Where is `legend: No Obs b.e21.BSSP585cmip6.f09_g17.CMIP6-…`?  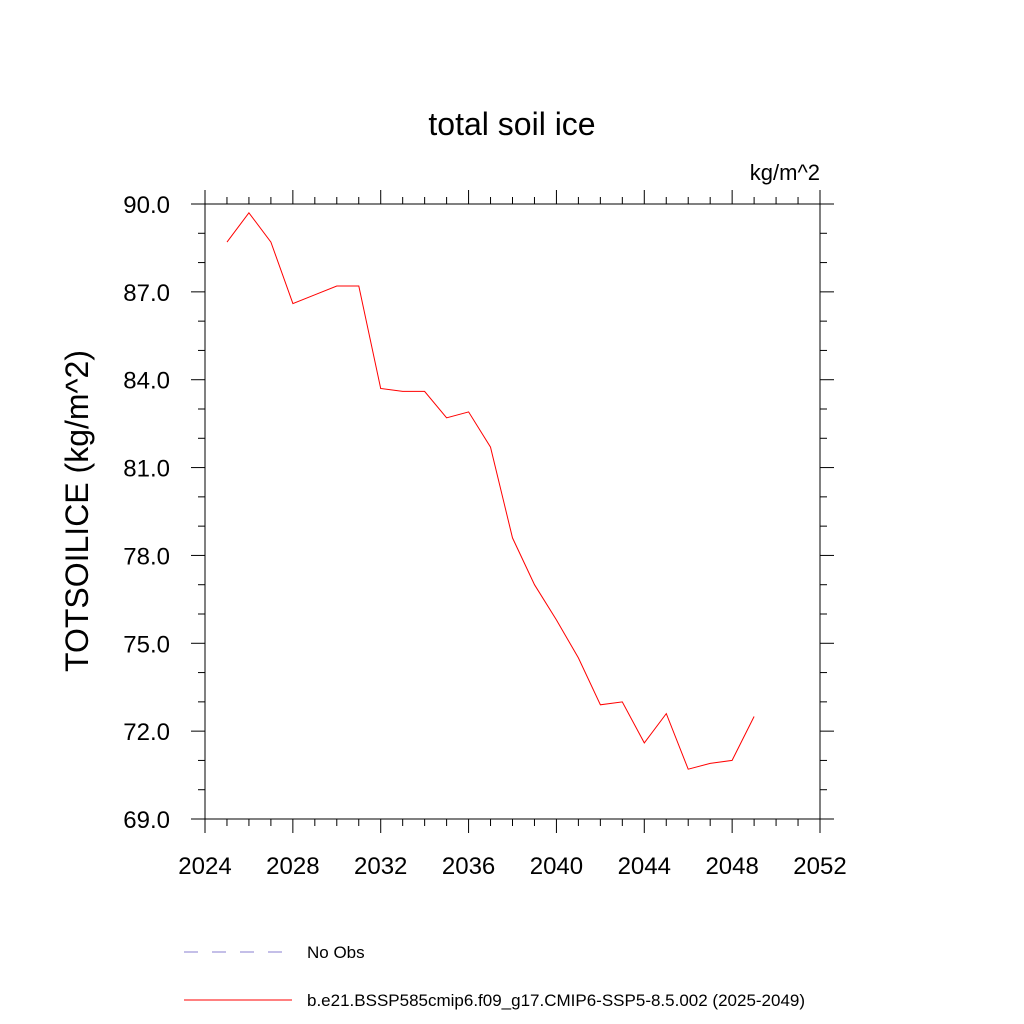 legend: No Obs b.e21.BSSP585cmip6.f09_g17.CMIP6-… is located at coordinates (494, 976).